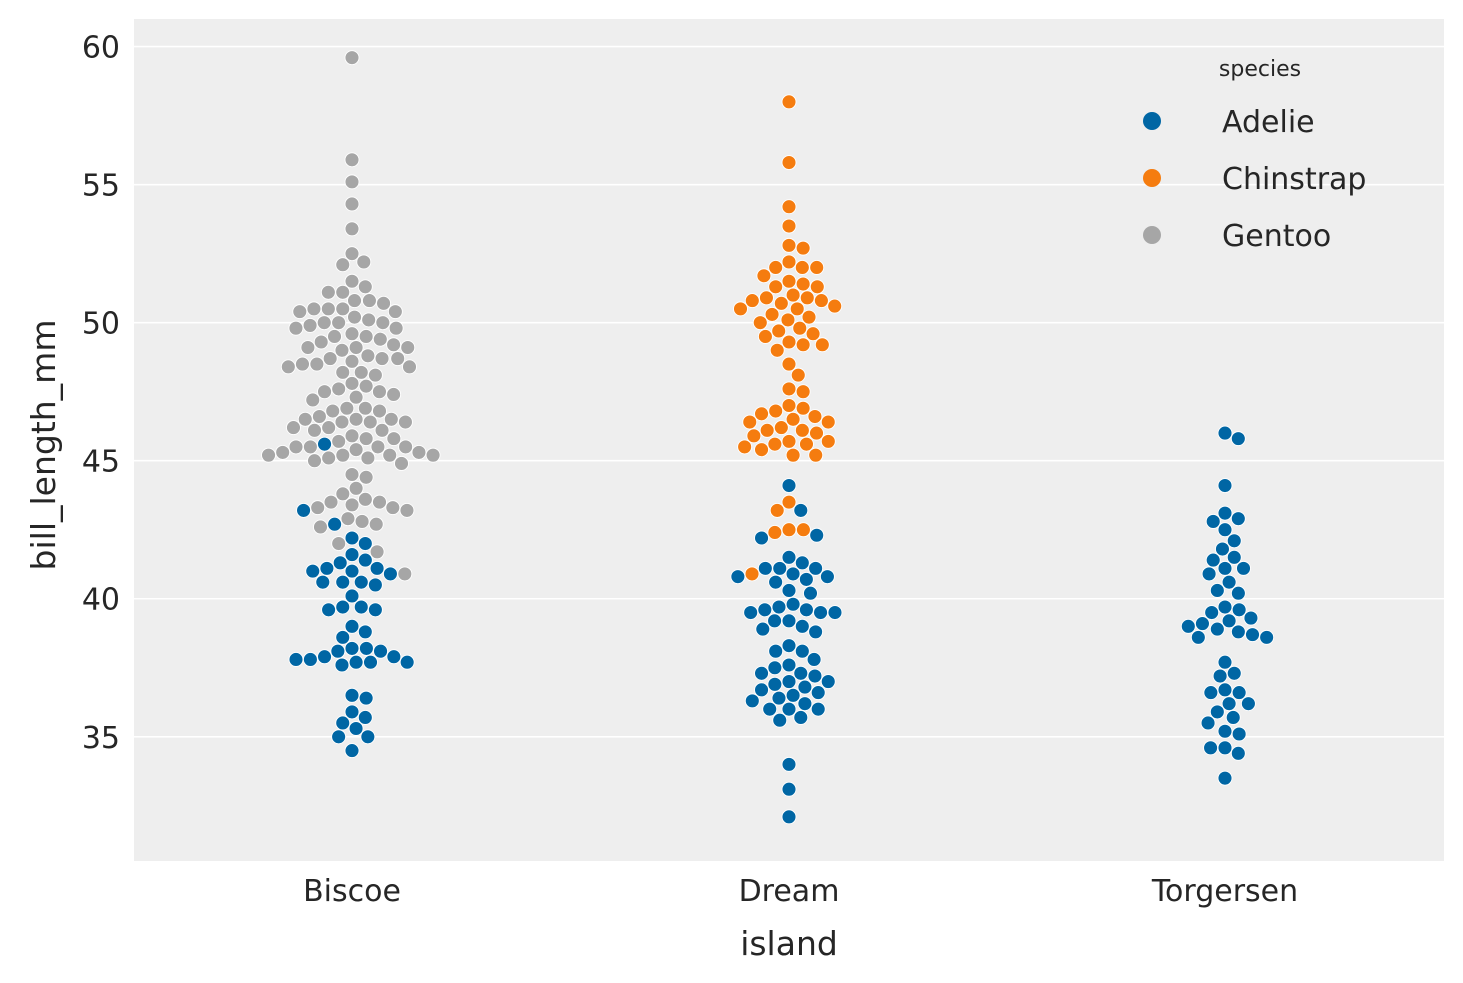 Image resolution: width=1463 pixels, height=983 pixels. What do you see at coordinates (1254, 155) in the screenshot?
I see `legend: species Adelie Chinstrap Gentoo` at bounding box center [1254, 155].